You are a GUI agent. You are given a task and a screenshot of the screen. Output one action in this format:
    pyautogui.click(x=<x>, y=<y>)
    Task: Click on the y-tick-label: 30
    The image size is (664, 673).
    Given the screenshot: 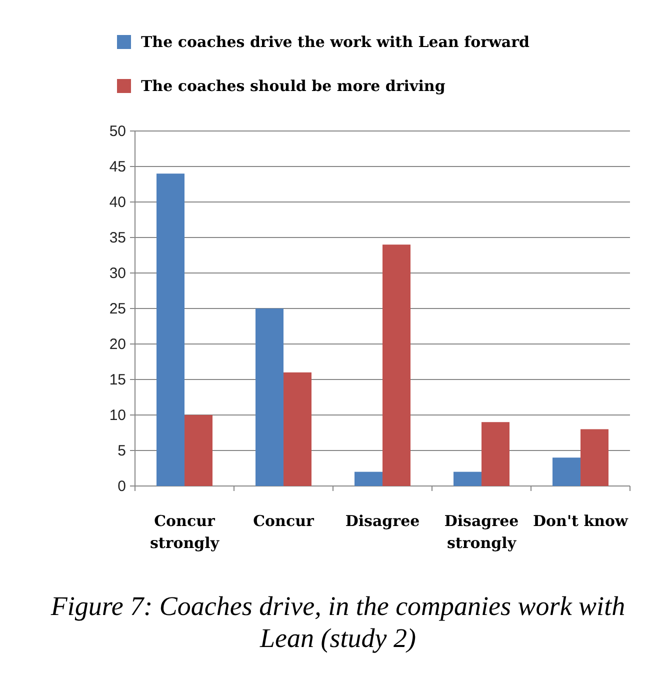 What is the action you would take?
    pyautogui.click(x=117, y=273)
    